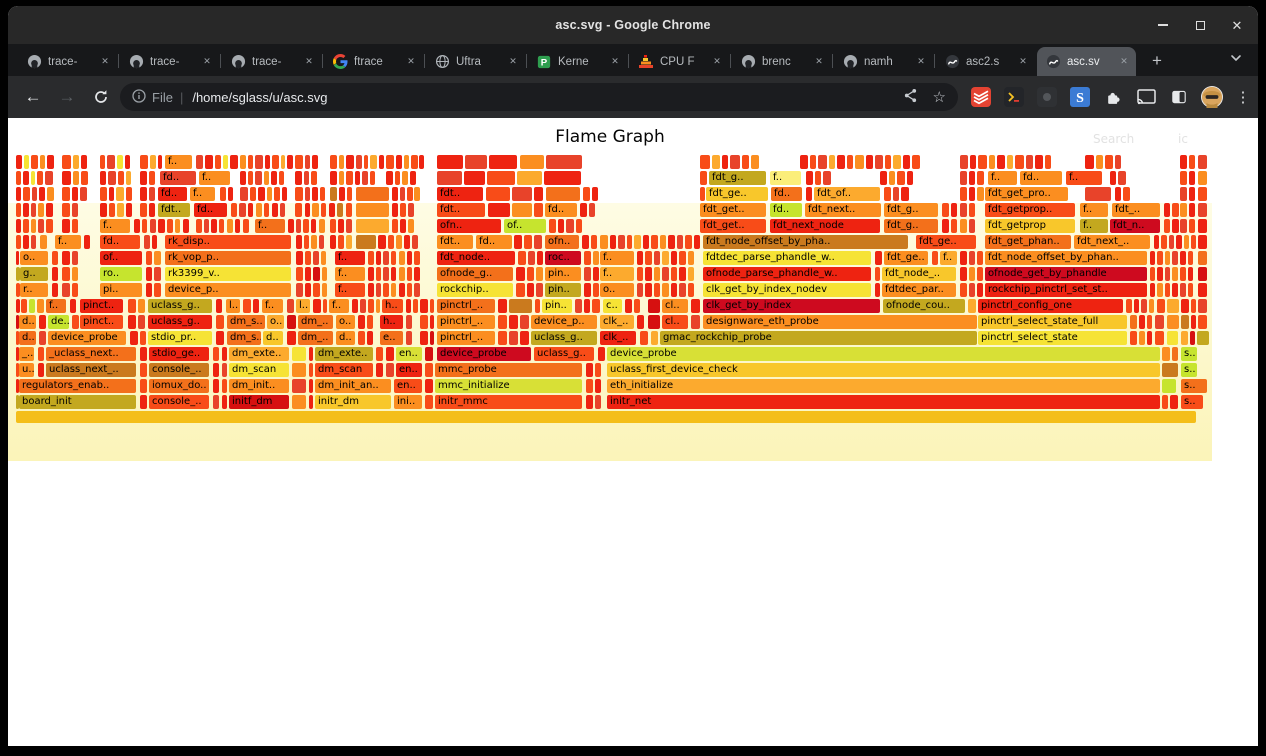 The height and width of the screenshot is (756, 1266). What do you see at coordinates (27, 338) in the screenshot?
I see `flame-frame-d: d..` at bounding box center [27, 338].